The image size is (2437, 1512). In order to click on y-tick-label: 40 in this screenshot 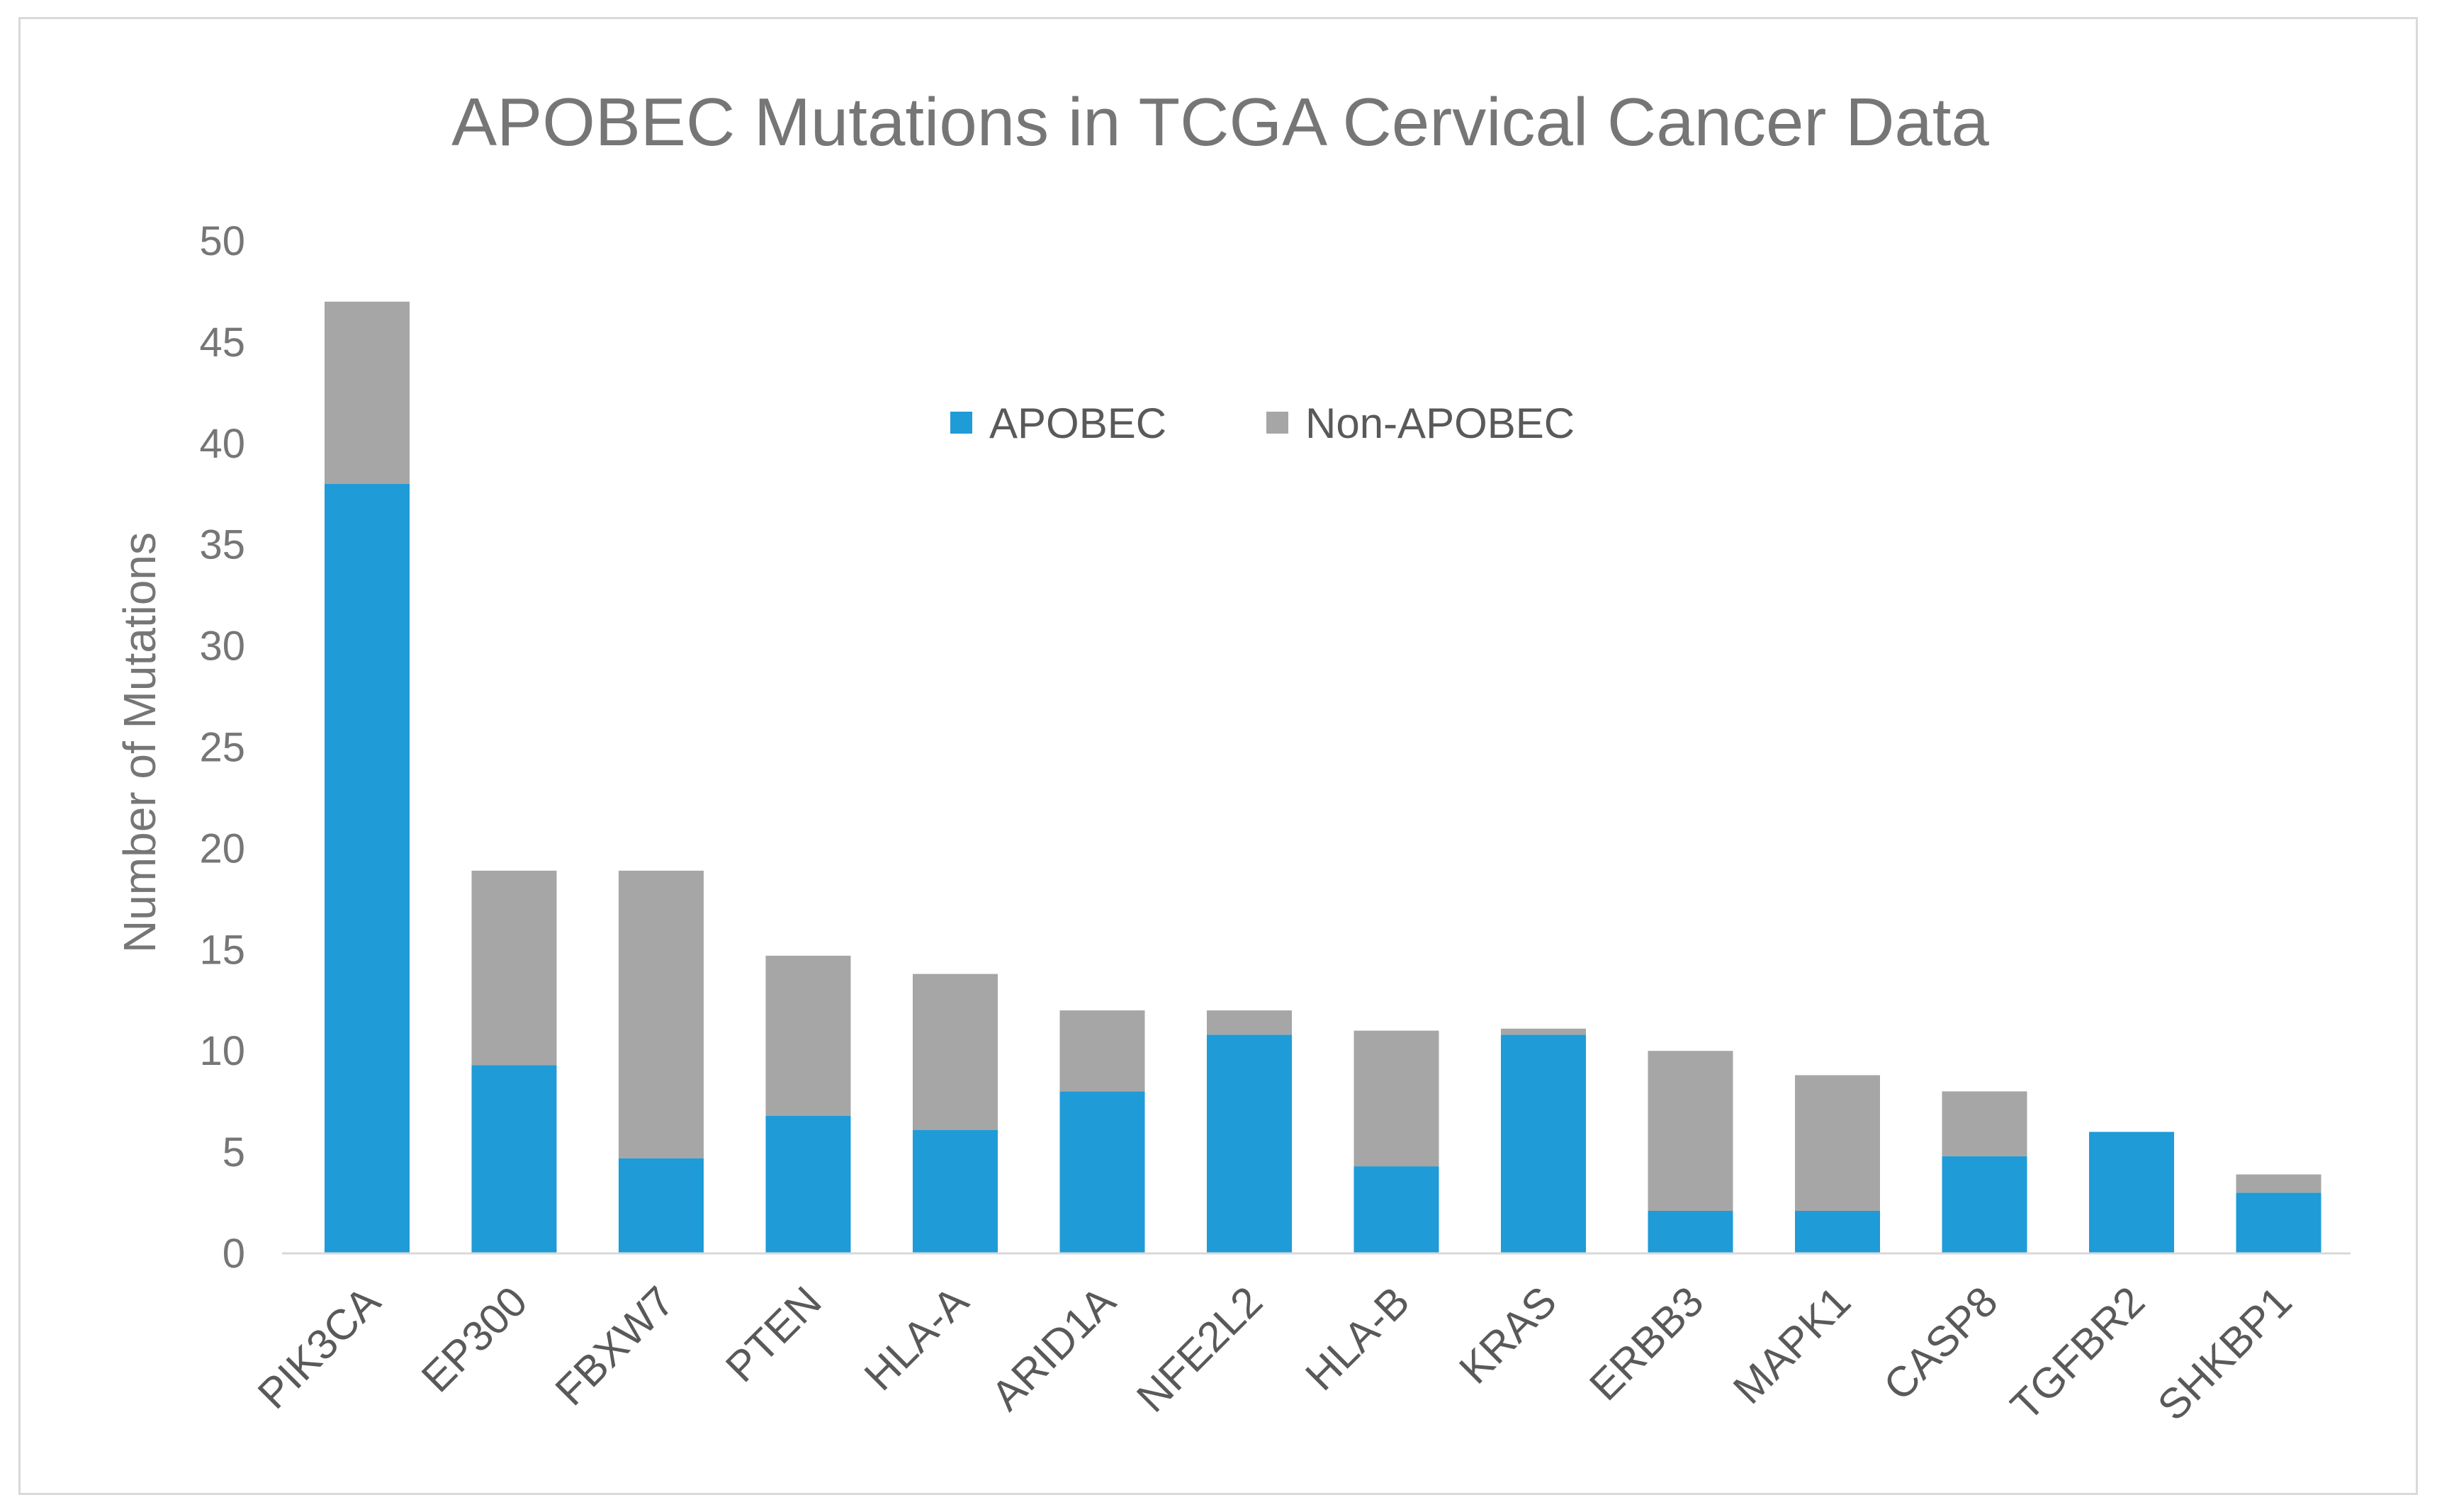, I will do `click(222, 444)`.